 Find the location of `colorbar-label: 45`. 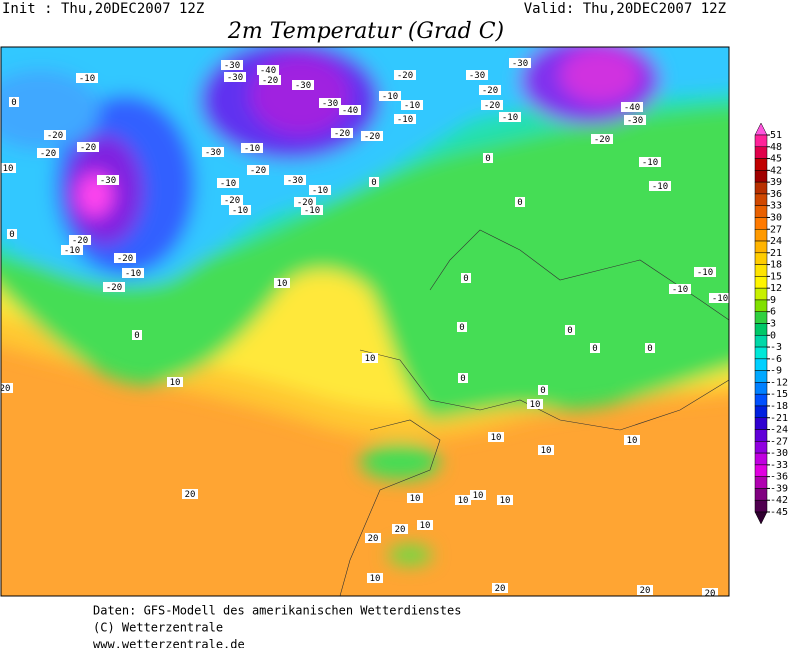

colorbar-label: 45 is located at coordinates (776, 159).